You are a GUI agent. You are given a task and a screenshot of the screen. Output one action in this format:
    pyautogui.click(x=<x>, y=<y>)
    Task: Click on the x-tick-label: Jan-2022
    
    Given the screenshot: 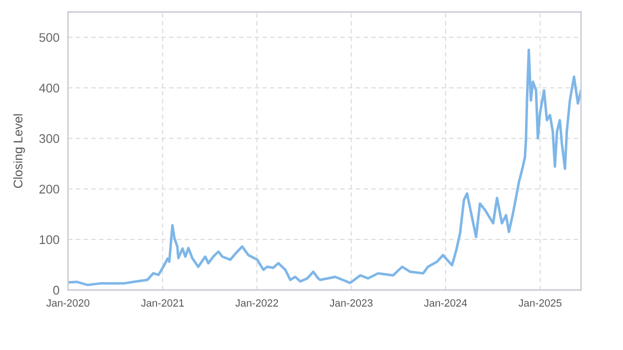 What is the action you would take?
    pyautogui.click(x=256, y=303)
    